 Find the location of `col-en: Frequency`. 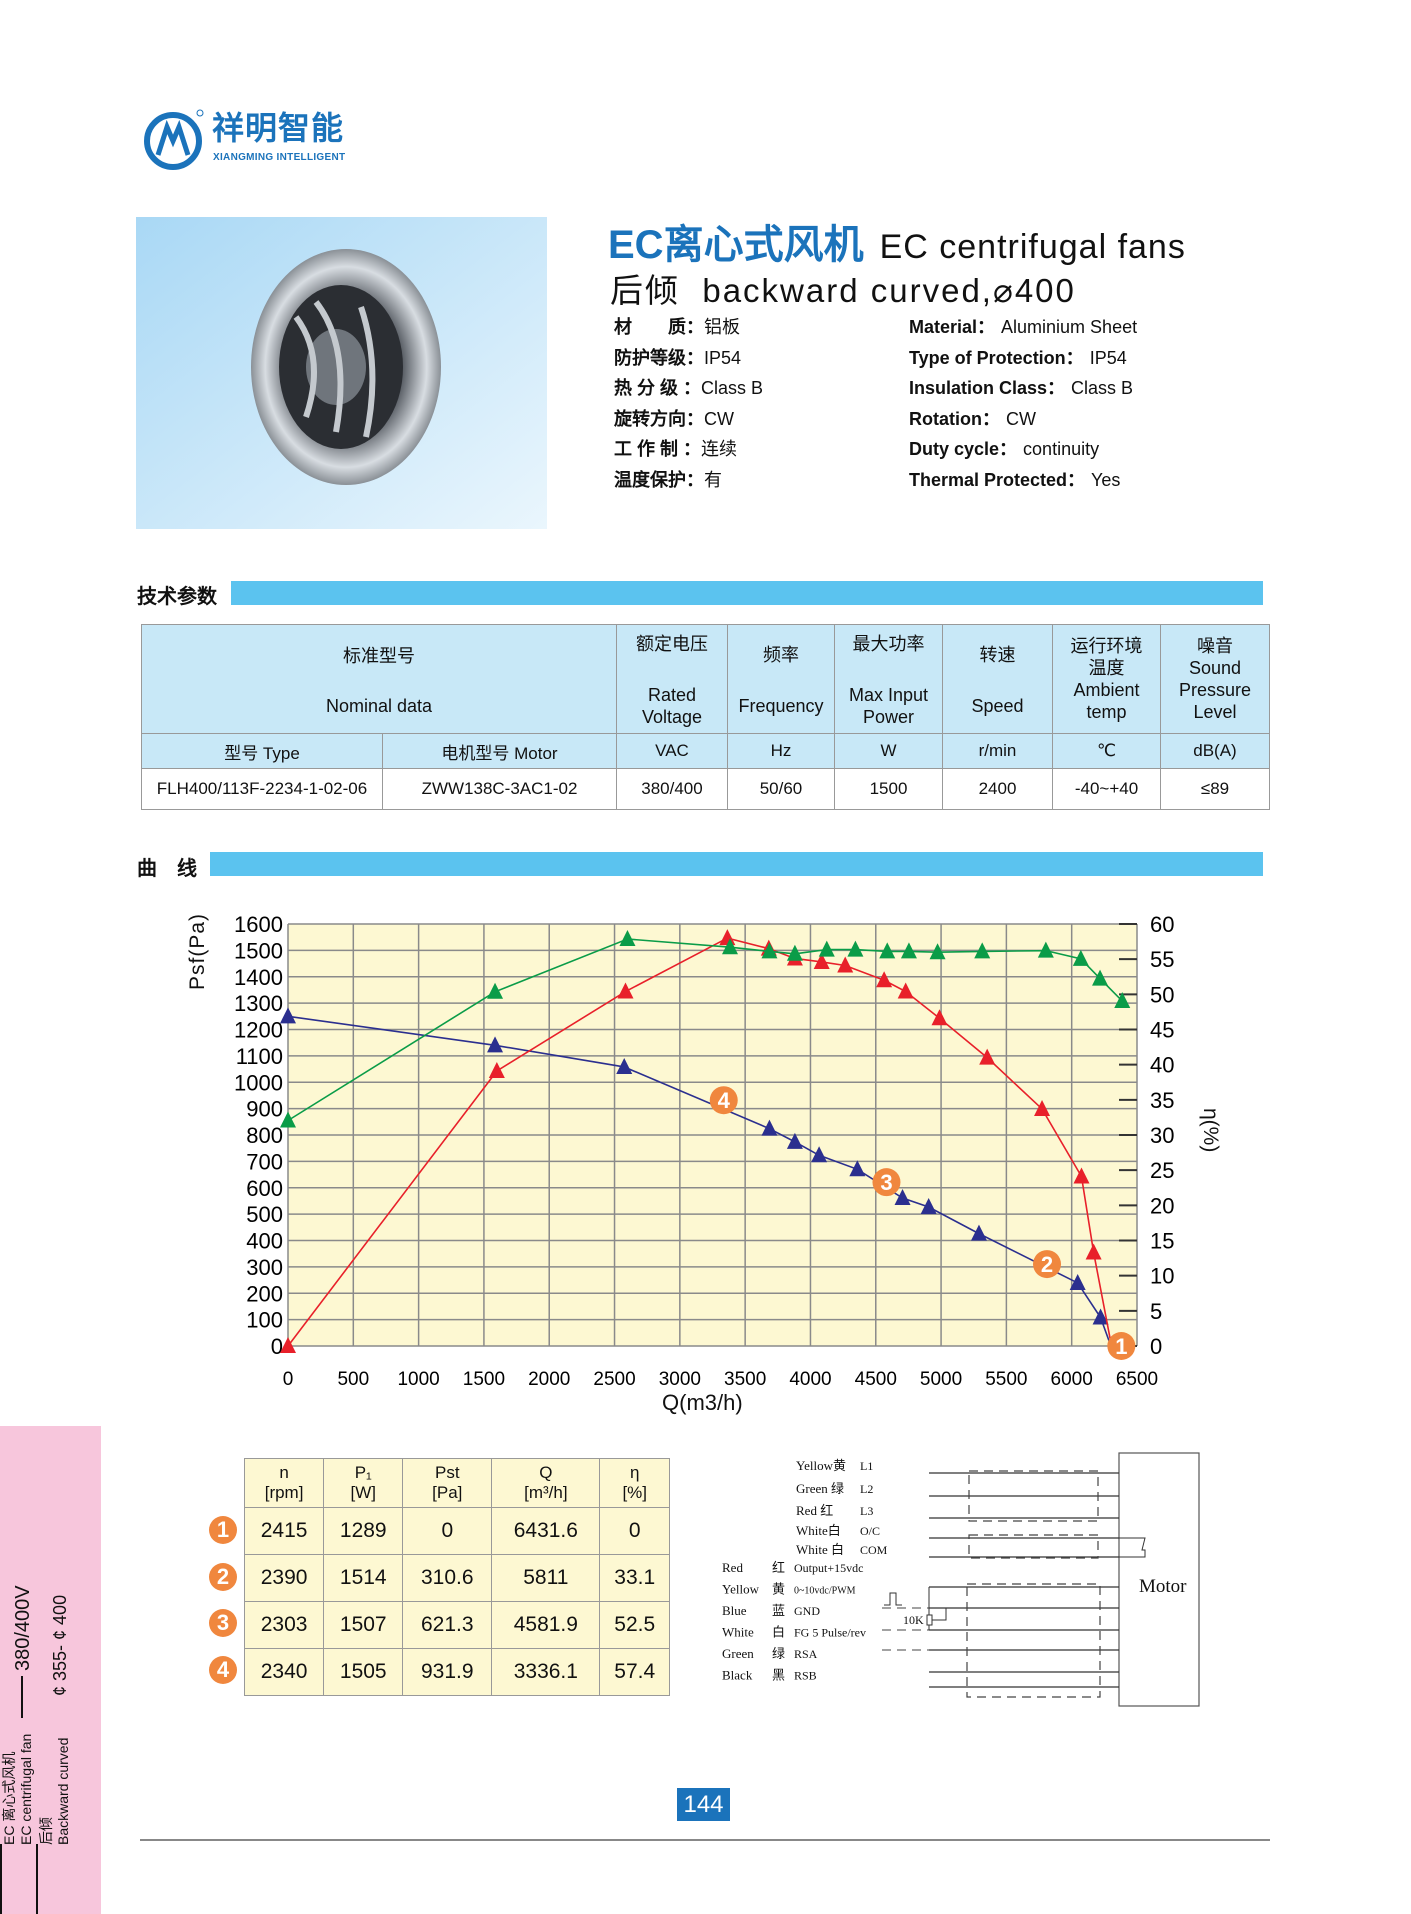

col-en: Frequency is located at coordinates (781, 706).